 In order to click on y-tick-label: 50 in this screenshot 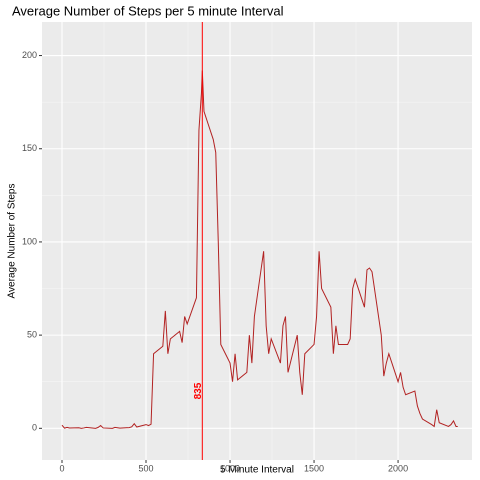, I will do `click(32, 334)`.